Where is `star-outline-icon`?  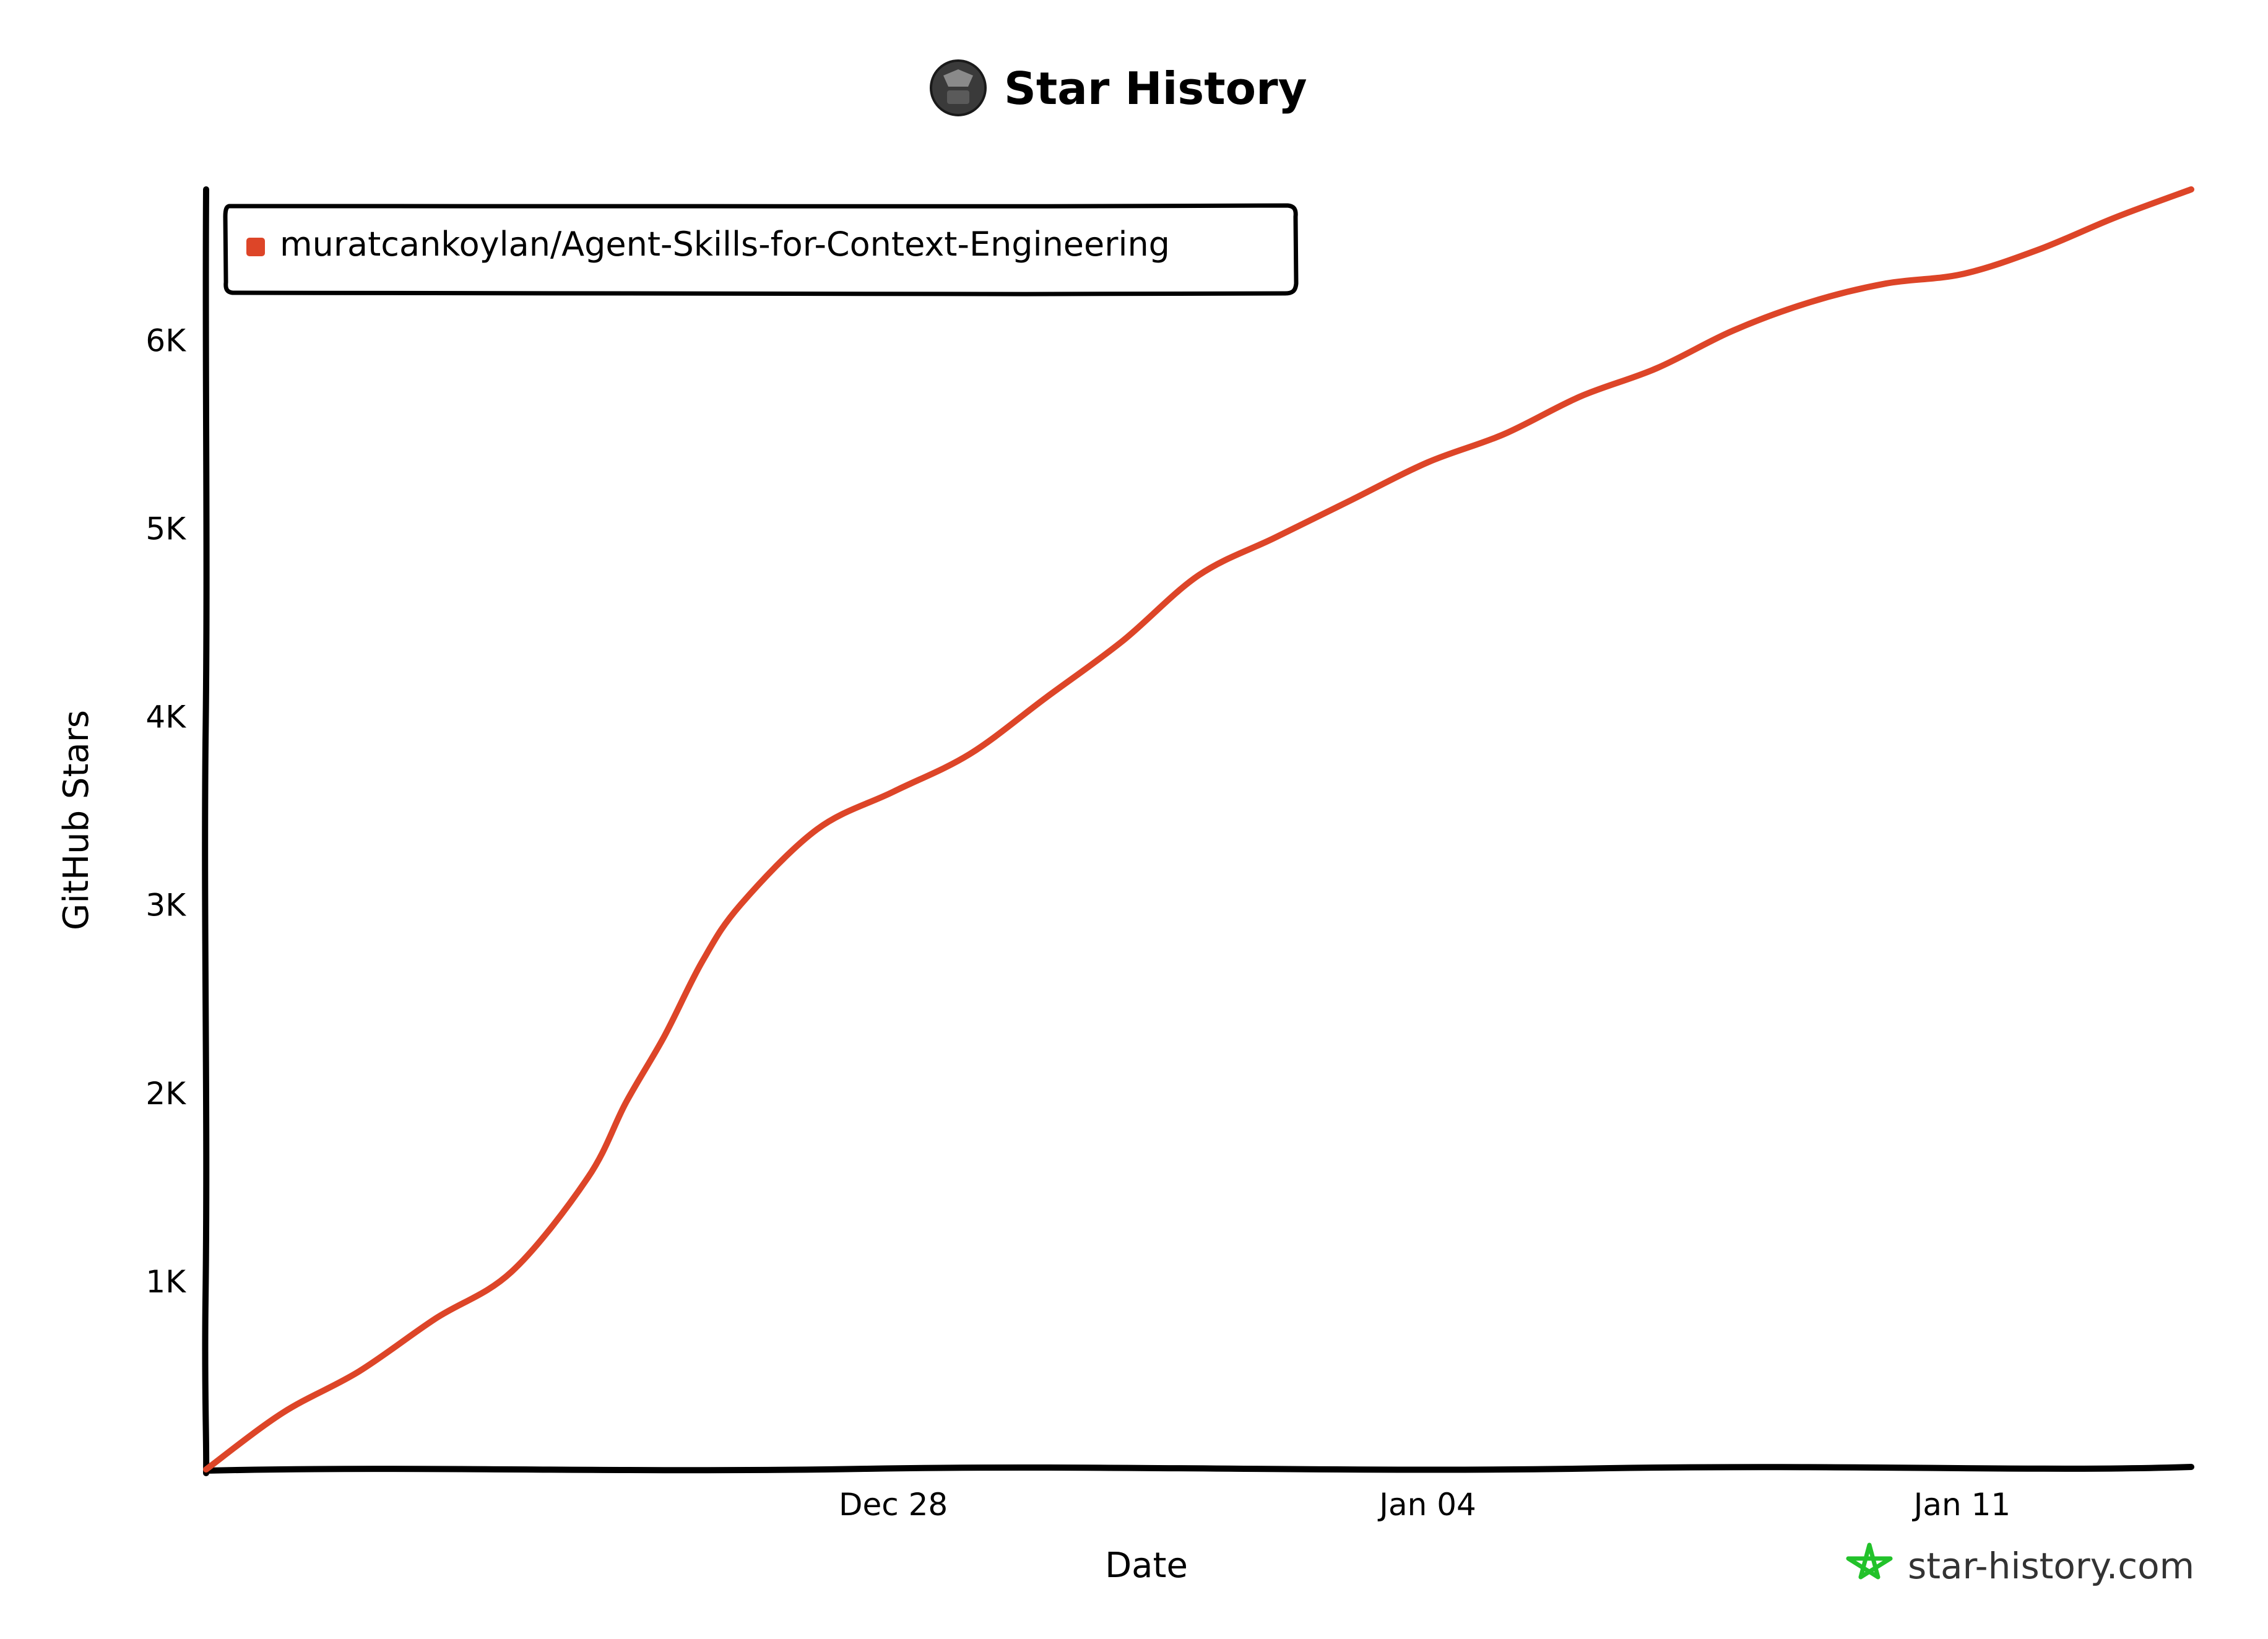 star-outline-icon is located at coordinates (1869, 1561).